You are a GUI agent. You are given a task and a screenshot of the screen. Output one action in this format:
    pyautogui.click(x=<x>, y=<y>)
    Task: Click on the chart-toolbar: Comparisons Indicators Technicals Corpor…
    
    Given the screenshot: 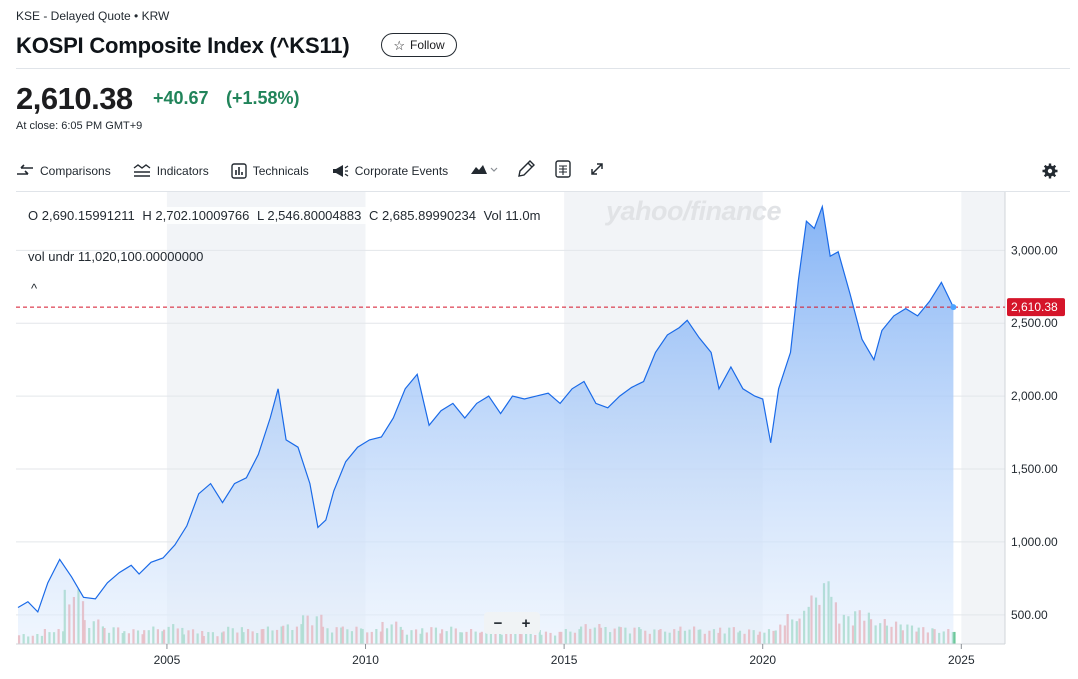 What is the action you would take?
    pyautogui.click(x=319, y=171)
    